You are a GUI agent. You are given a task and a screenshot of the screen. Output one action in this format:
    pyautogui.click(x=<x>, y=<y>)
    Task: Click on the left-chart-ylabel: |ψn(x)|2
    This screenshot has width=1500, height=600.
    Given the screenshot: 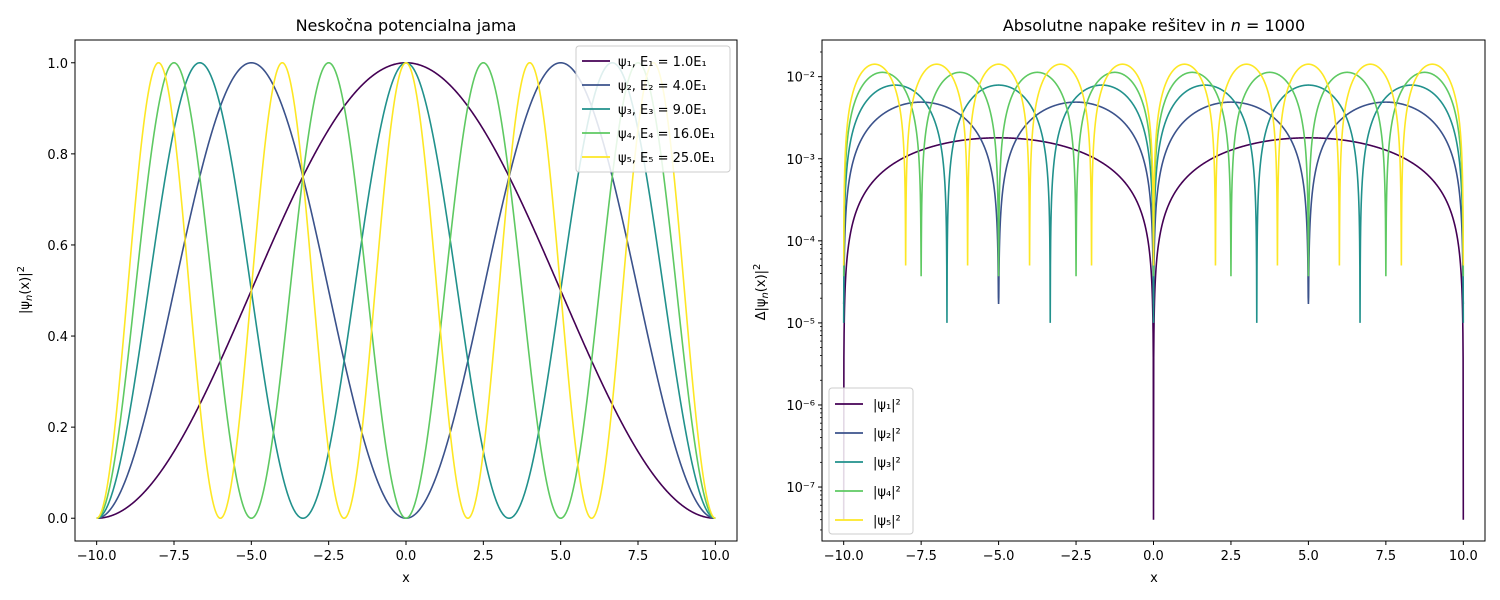 What is the action you would take?
    pyautogui.click(x=25, y=290)
    